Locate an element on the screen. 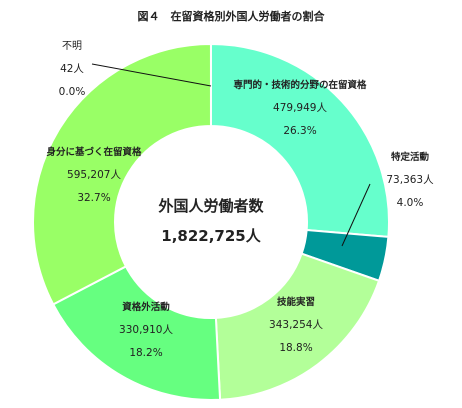 This screenshot has width=462, height=408. slice-label-percent-4: 32.7% is located at coordinates (93, 198).